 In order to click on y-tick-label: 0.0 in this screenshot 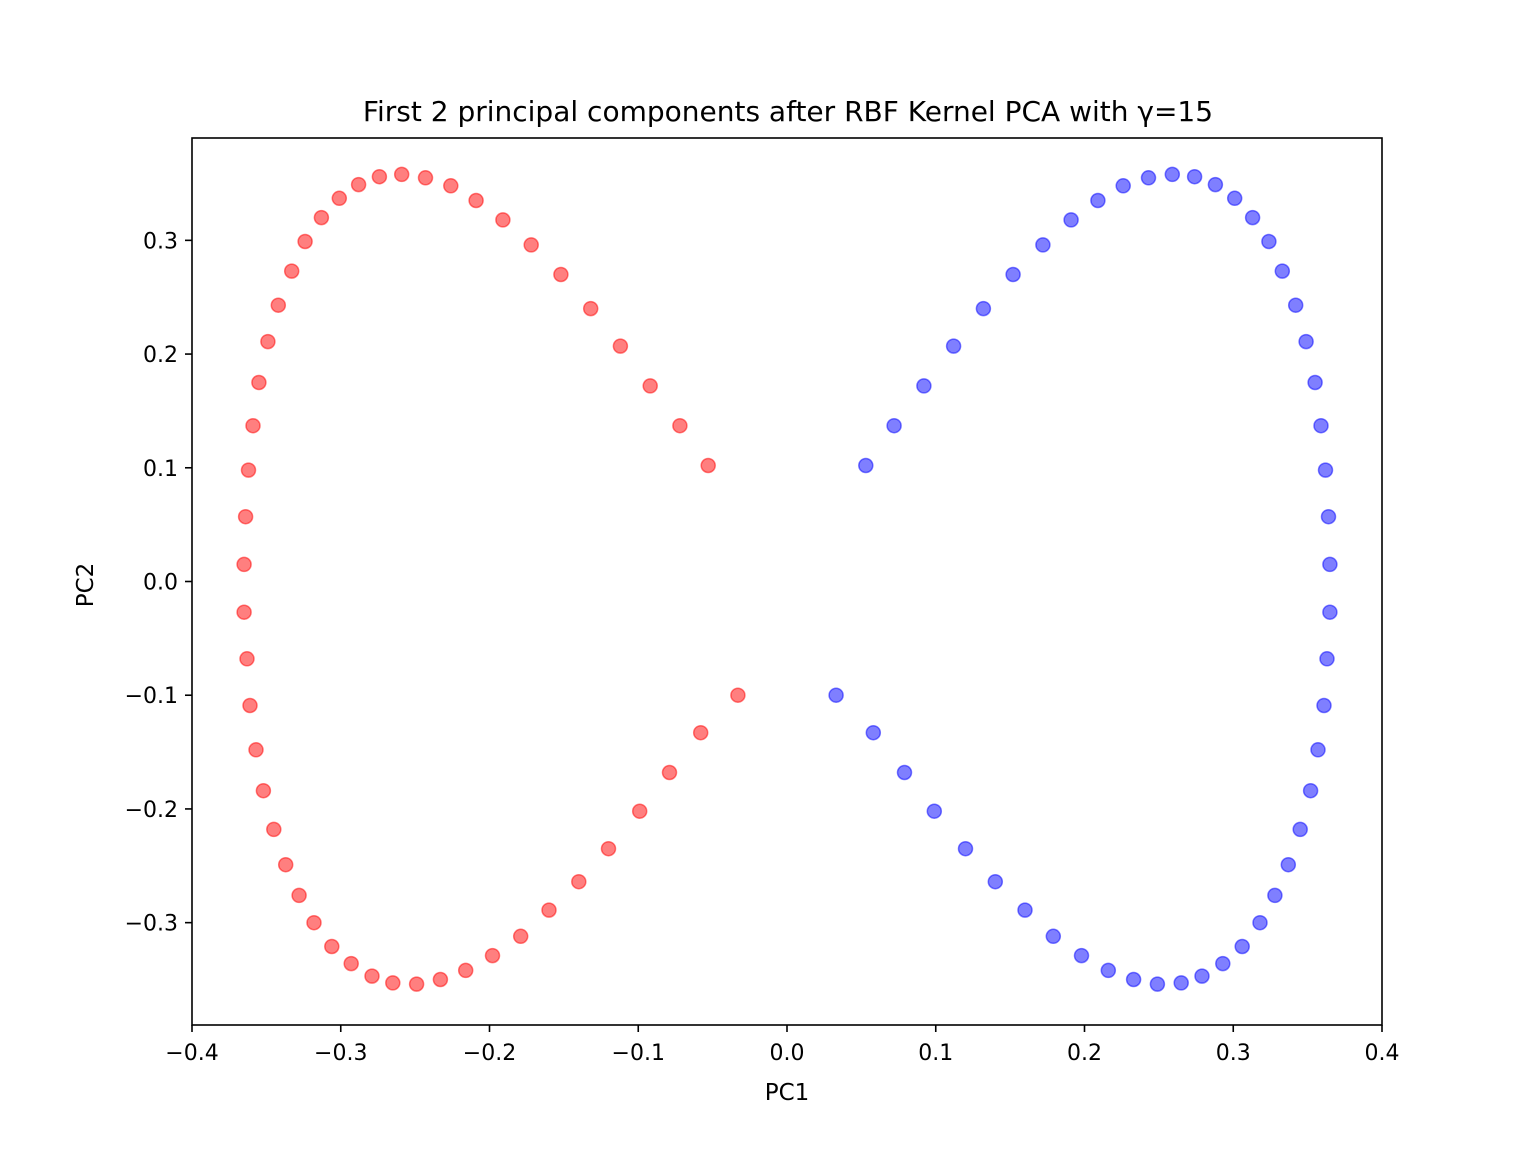, I will do `click(160, 583)`.